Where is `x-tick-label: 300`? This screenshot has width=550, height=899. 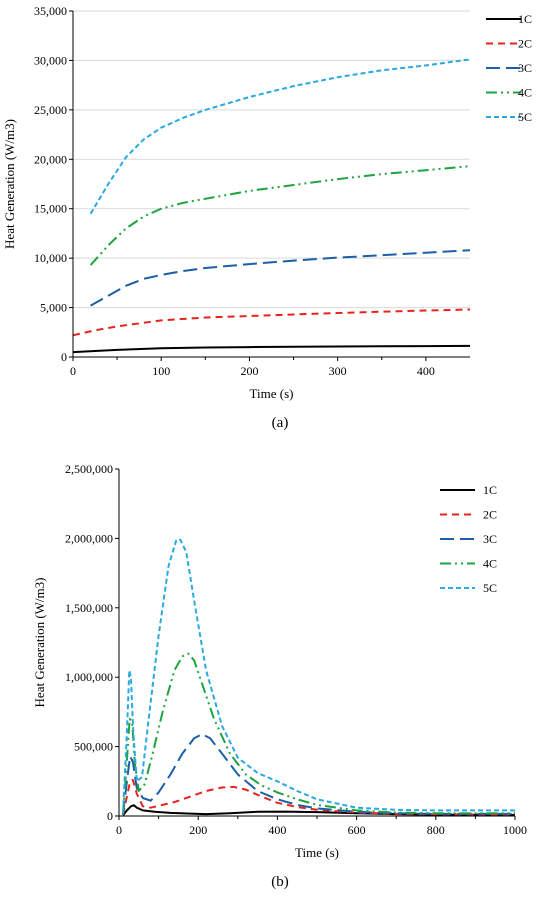 x-tick-label: 300 is located at coordinates (338, 371).